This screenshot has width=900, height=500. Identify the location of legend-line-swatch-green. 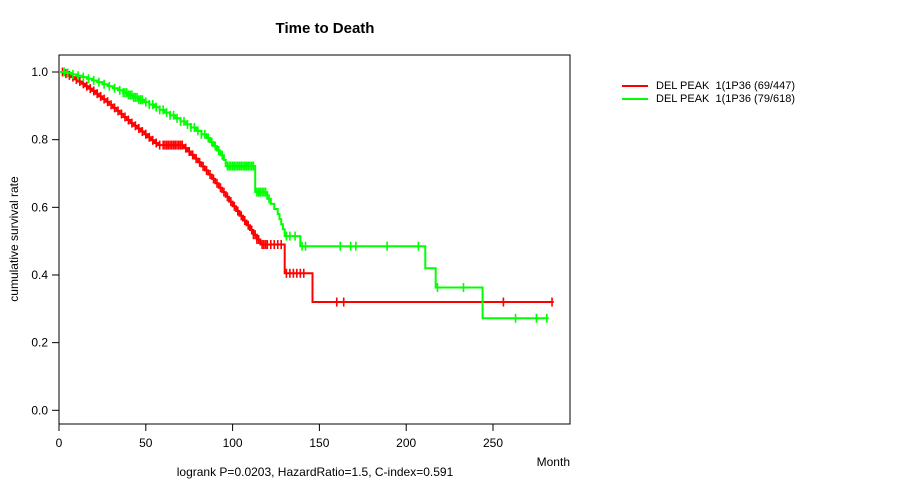
(635, 98).